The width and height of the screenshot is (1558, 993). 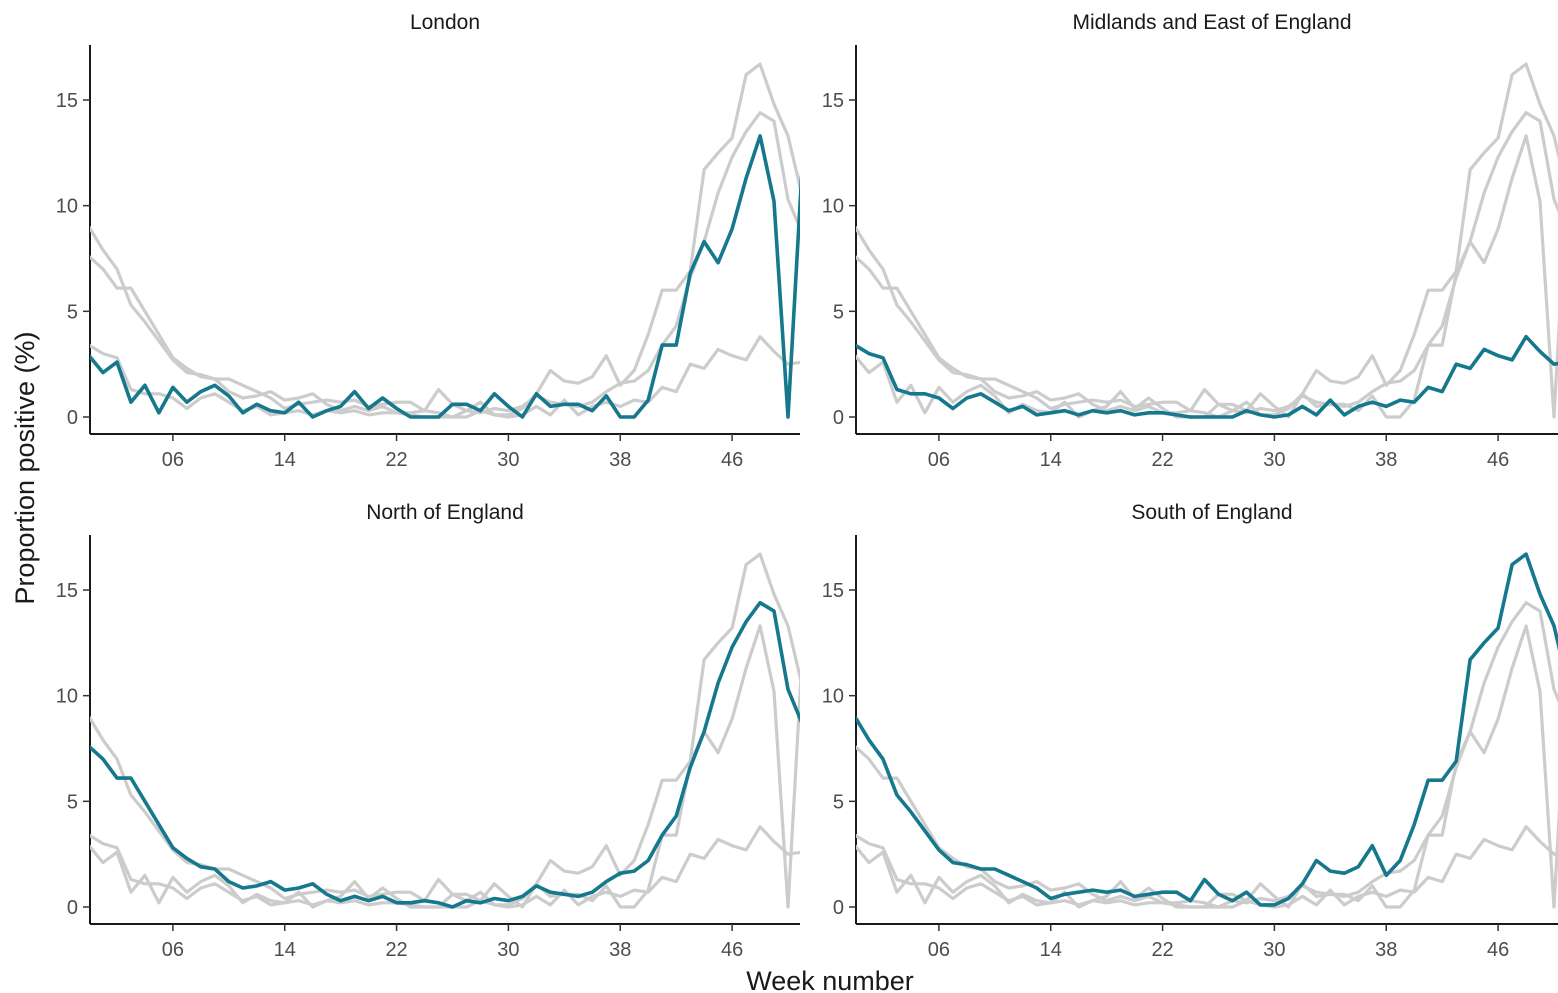 I want to click on x-axis-title: Week number, so click(x=830, y=979).